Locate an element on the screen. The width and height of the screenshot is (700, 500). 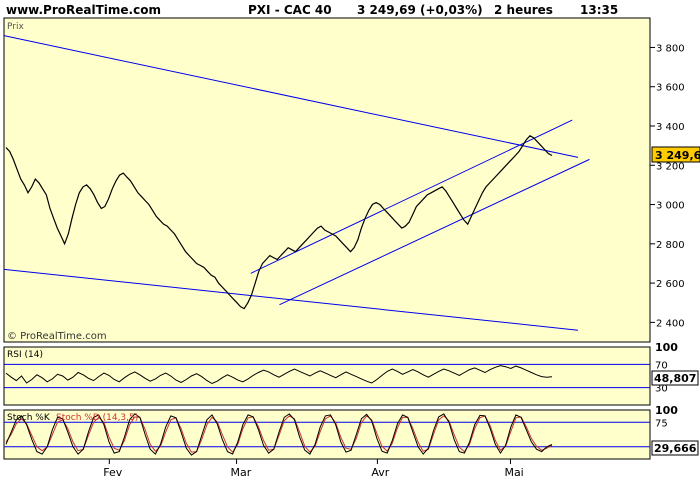
price-y-tick-label: 2 800 is located at coordinates (670, 245).